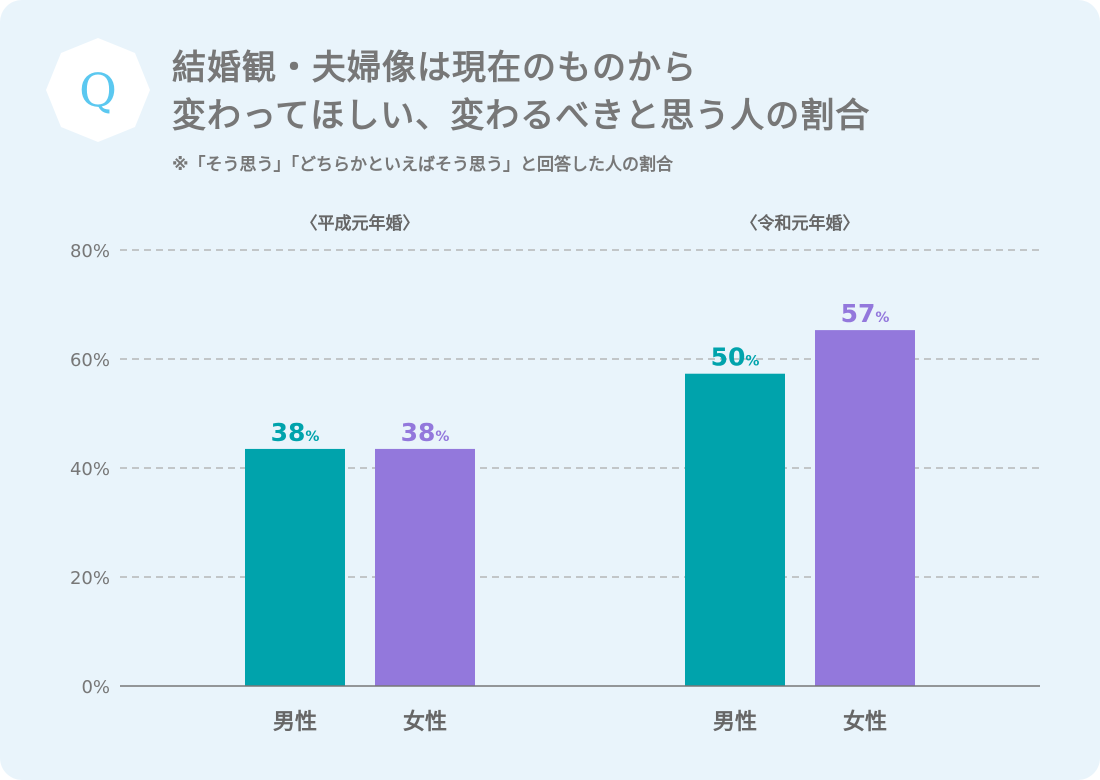  I want to click on group-label: 〈令和元年婚〉, so click(800, 223).